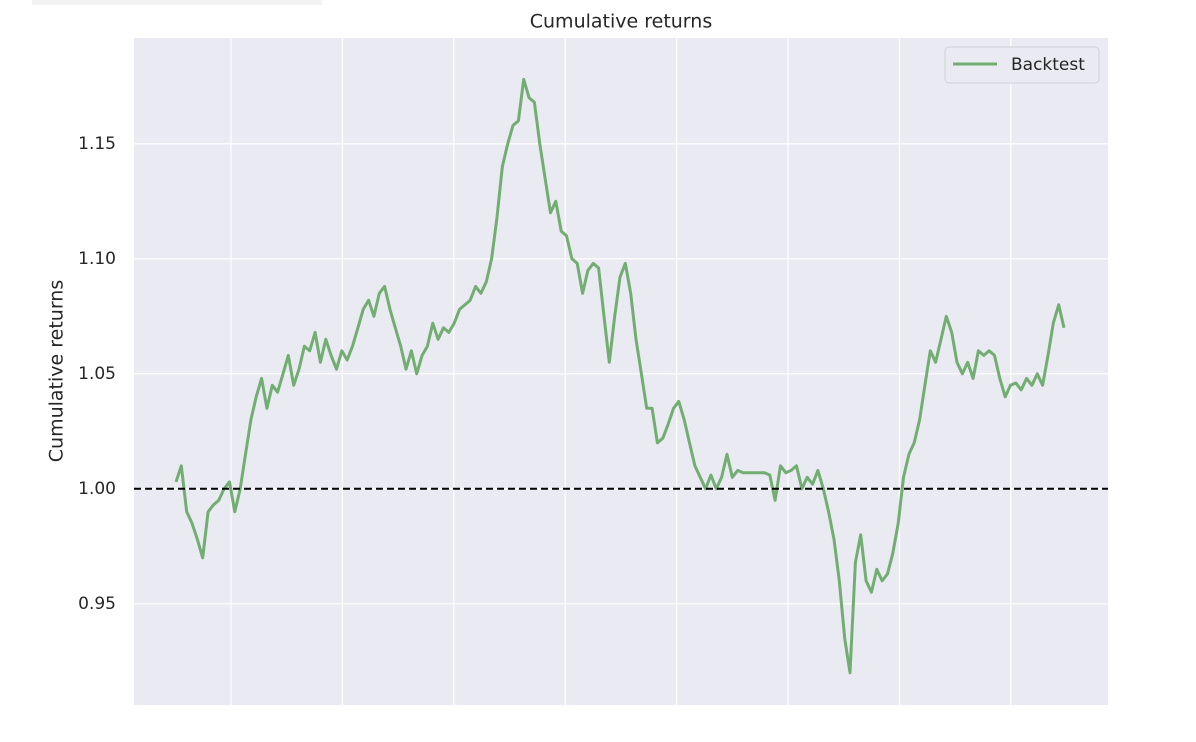  Describe the element at coordinates (97, 374) in the screenshot. I see `y-tick-label: 1.05` at that location.